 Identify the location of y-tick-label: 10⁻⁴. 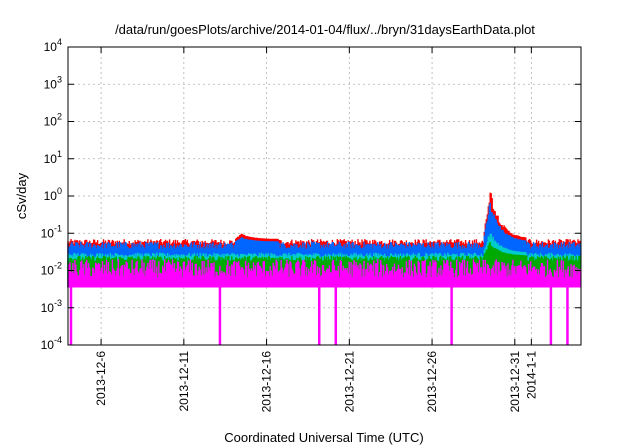
(51, 343).